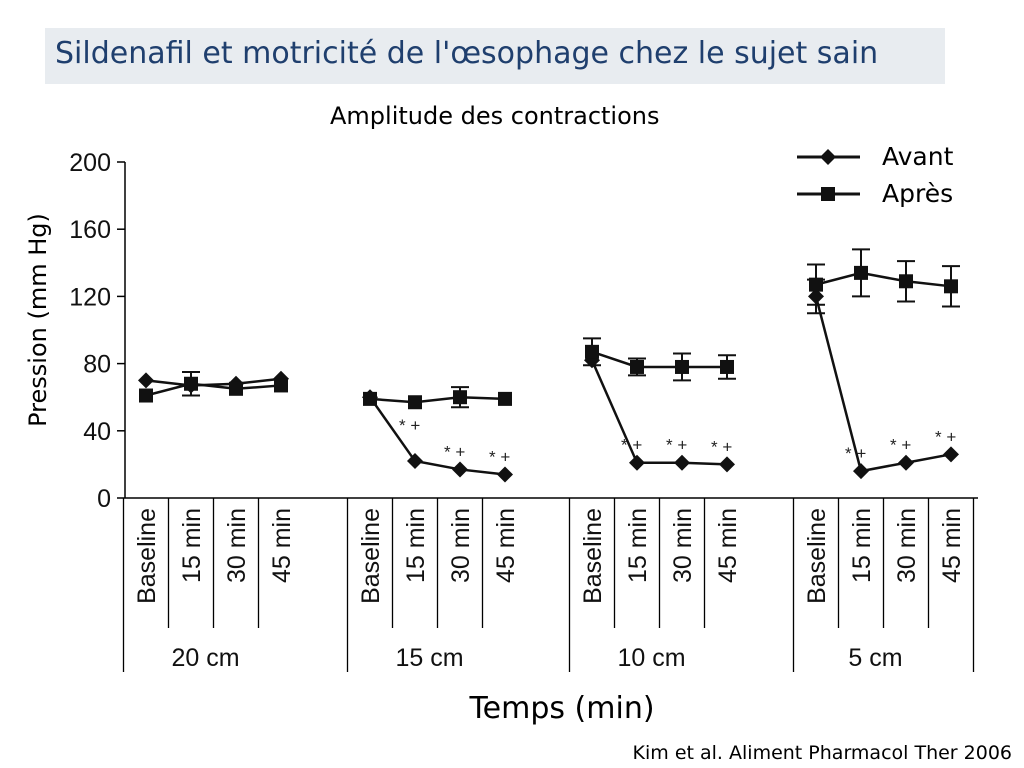 Image resolution: width=1024 pixels, height=768 pixels. I want to click on y-tick-label: 200, so click(90, 163).